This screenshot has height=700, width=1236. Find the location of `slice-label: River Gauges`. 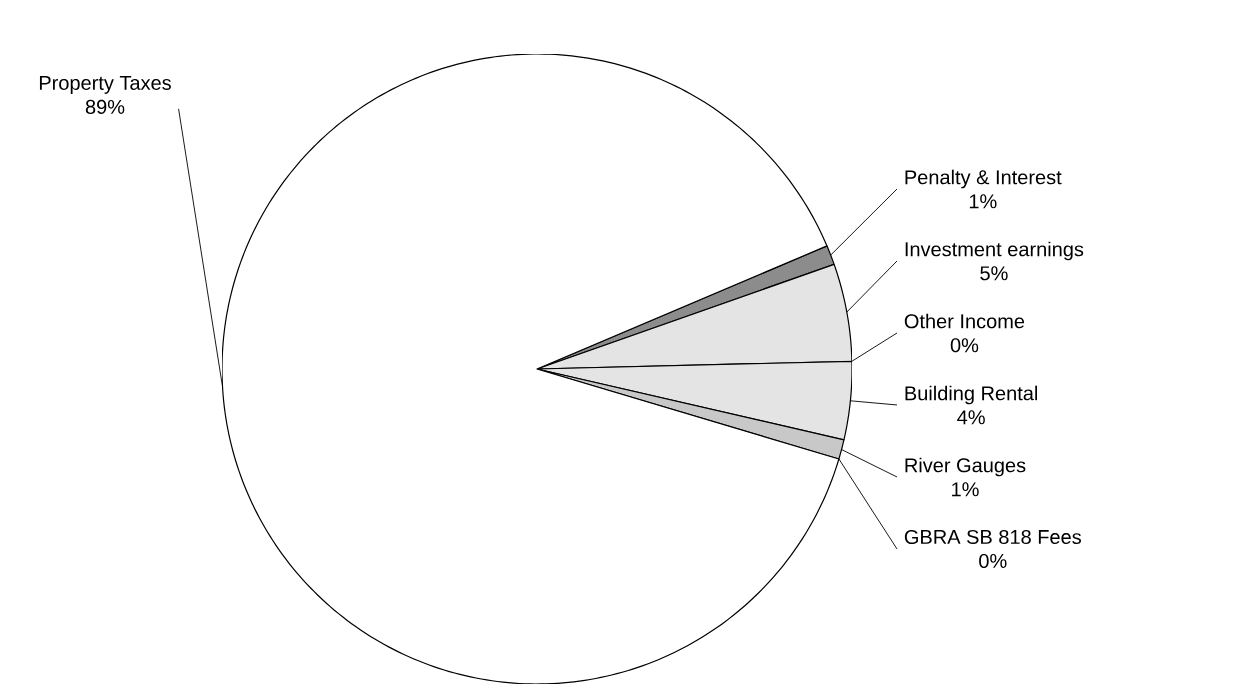

slice-label: River Gauges is located at coordinates (965, 467).